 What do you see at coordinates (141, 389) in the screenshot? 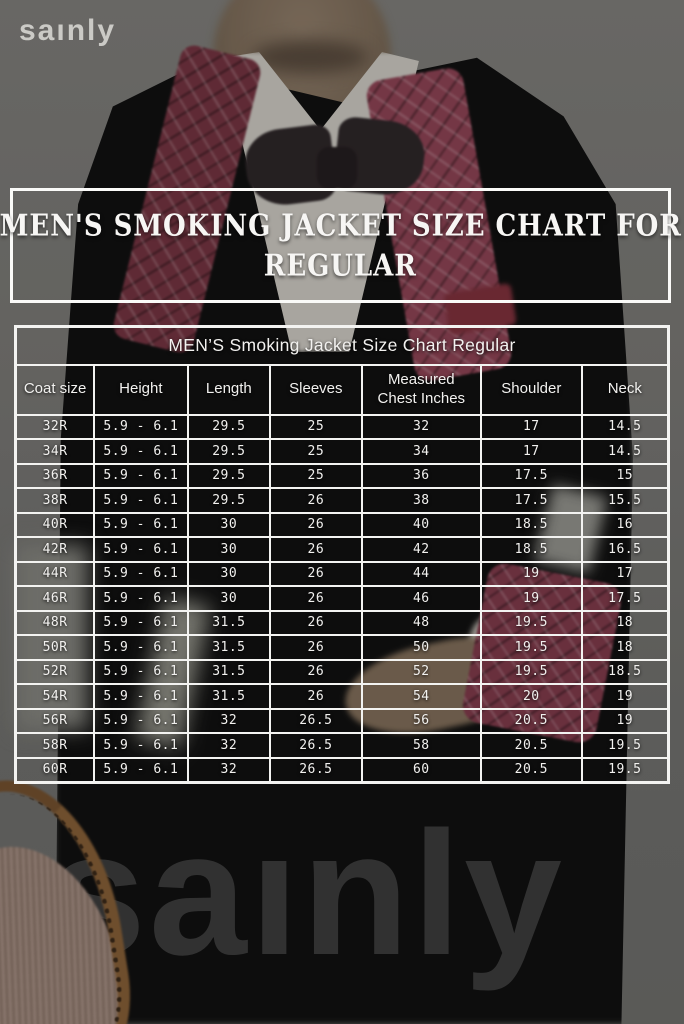
I see `column-header: Height` at bounding box center [141, 389].